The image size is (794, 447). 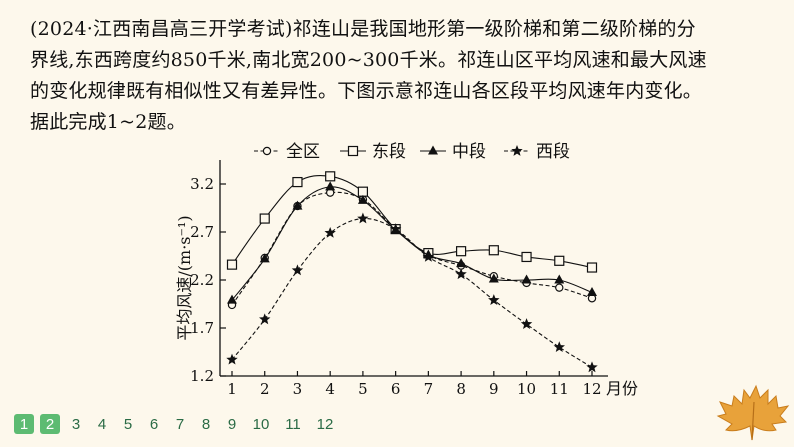 I want to click on x-tick-label: 12, so click(x=591, y=389).